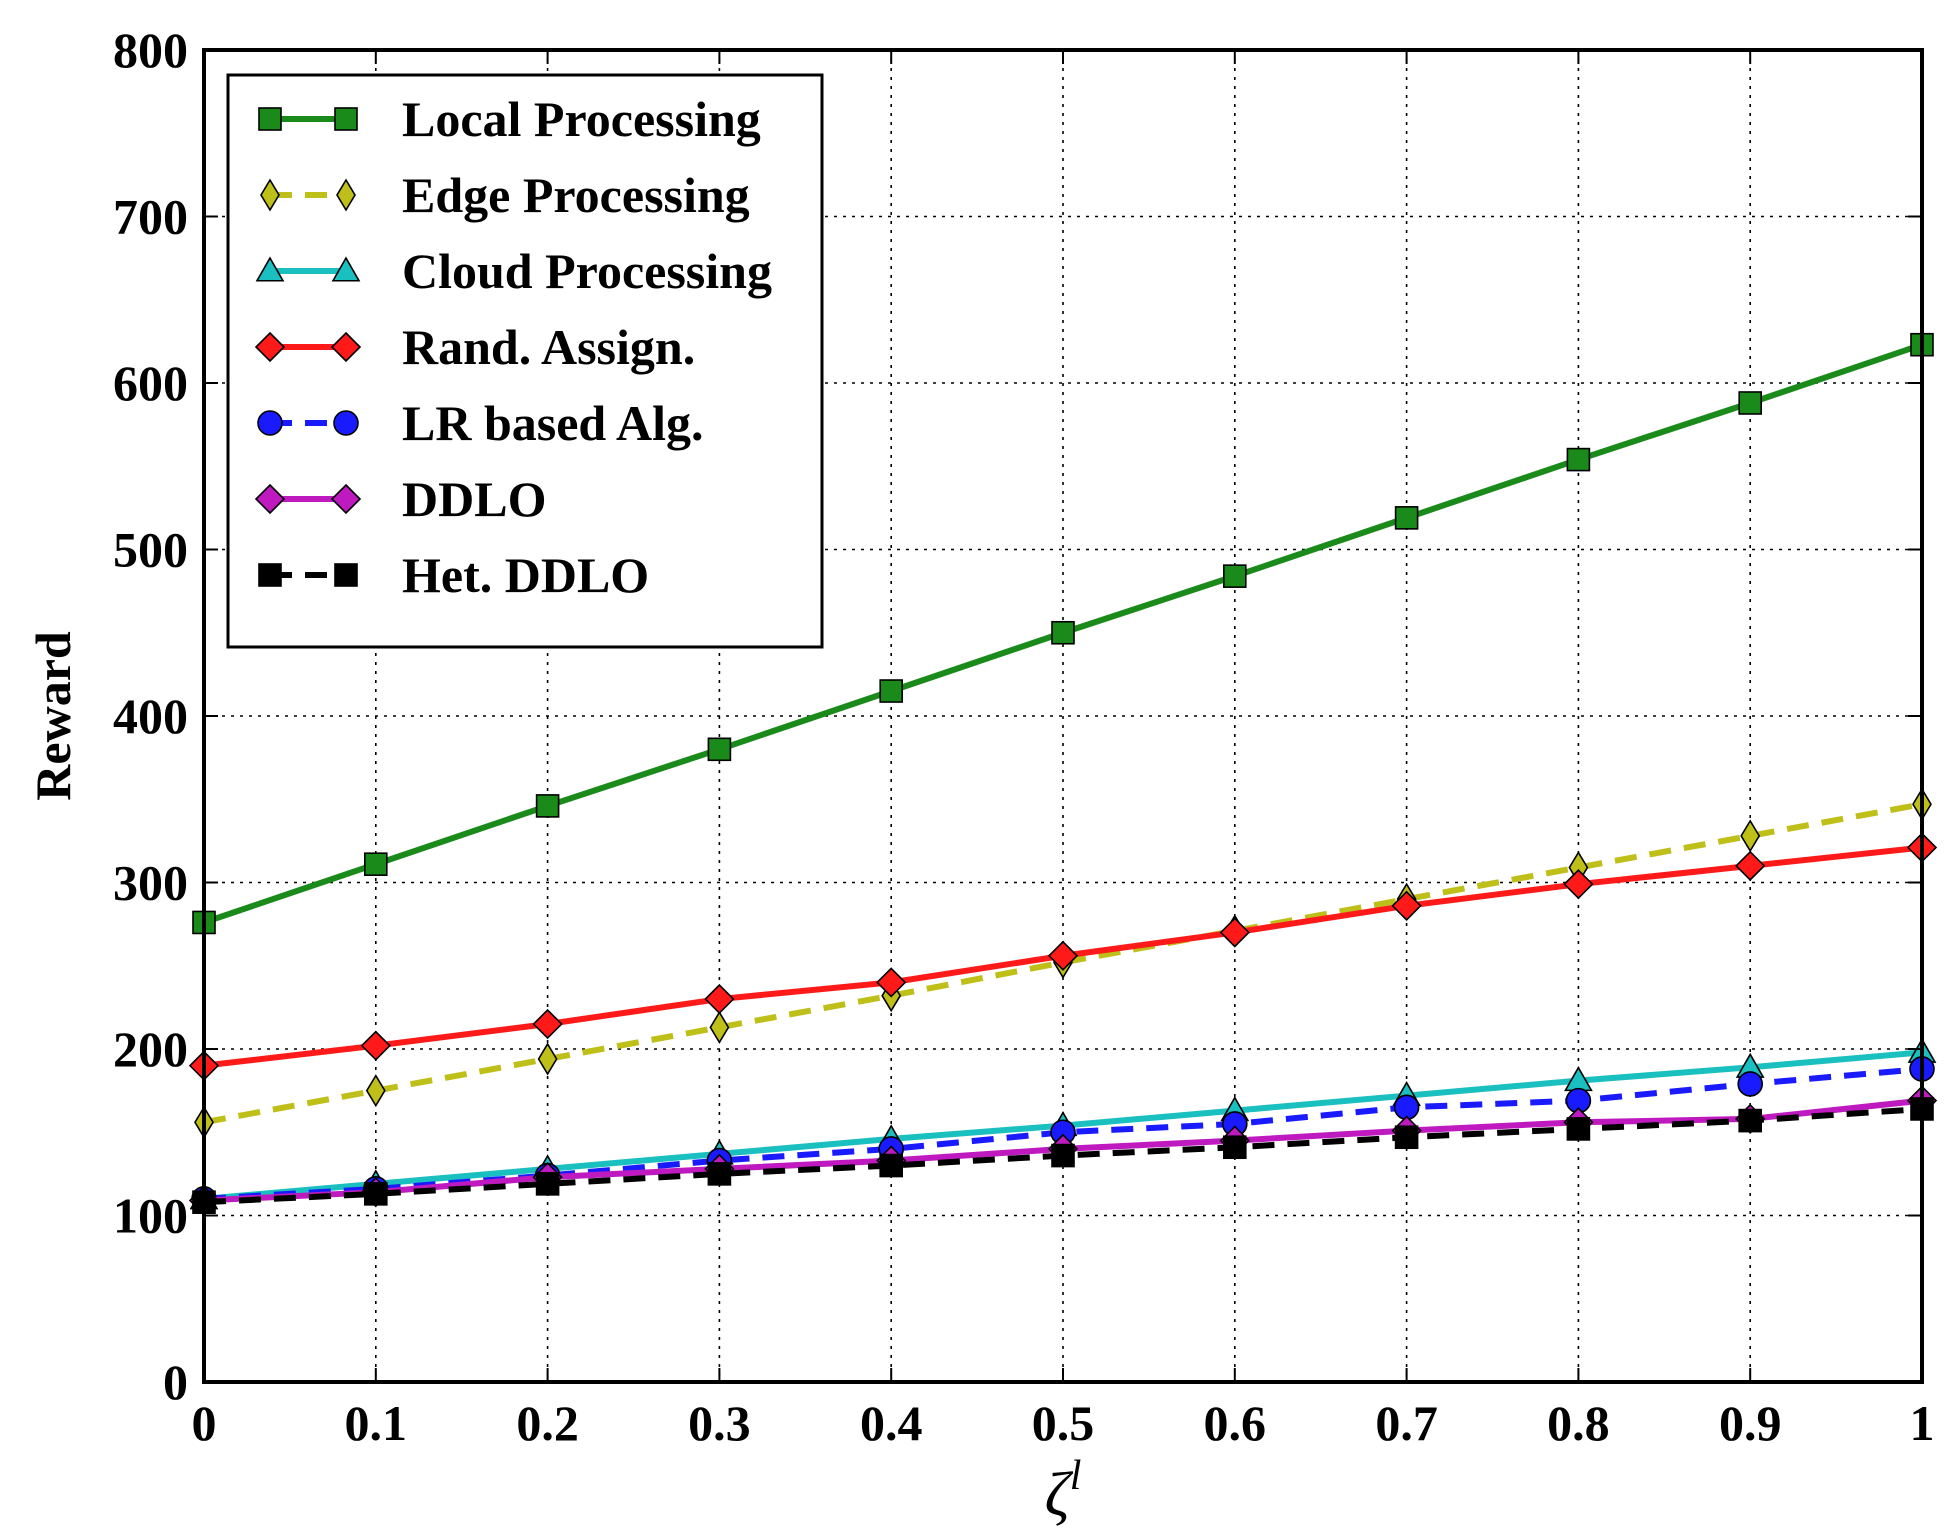 Image resolution: width=1951 pixels, height=1538 pixels. What do you see at coordinates (548, 347) in the screenshot?
I see `legend-label: Rand. Assign.` at bounding box center [548, 347].